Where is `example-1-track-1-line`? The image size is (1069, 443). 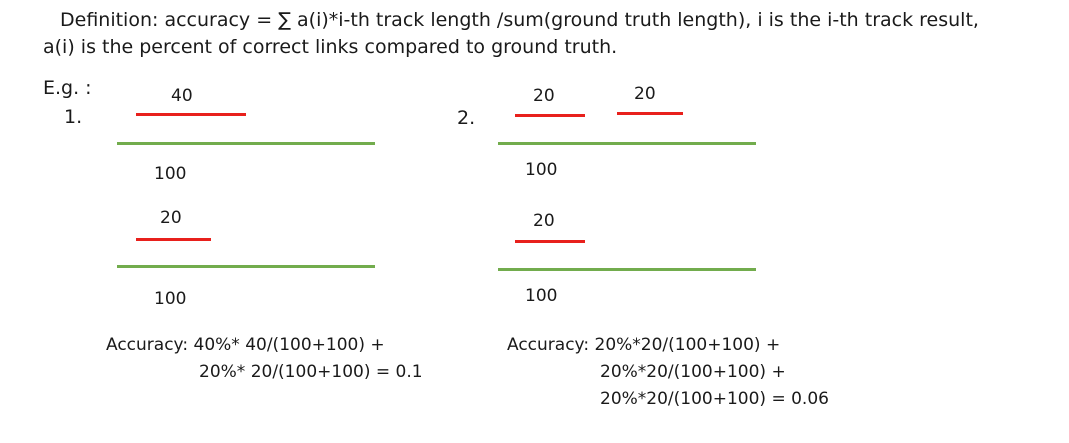
example-1-track-1-line is located at coordinates (191, 114).